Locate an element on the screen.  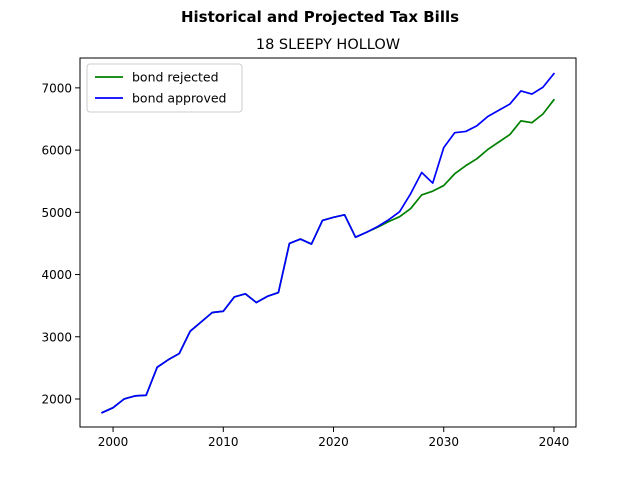
y-tick-label: 6000 is located at coordinates (56, 151).